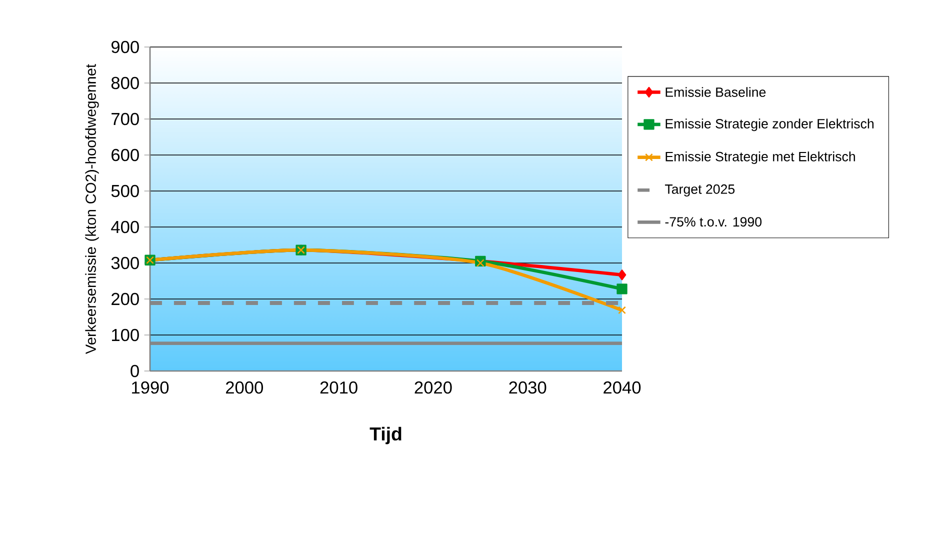 The width and height of the screenshot is (939, 537). What do you see at coordinates (713, 222) in the screenshot?
I see `legend-label: -75% t.o.v. 1990` at bounding box center [713, 222].